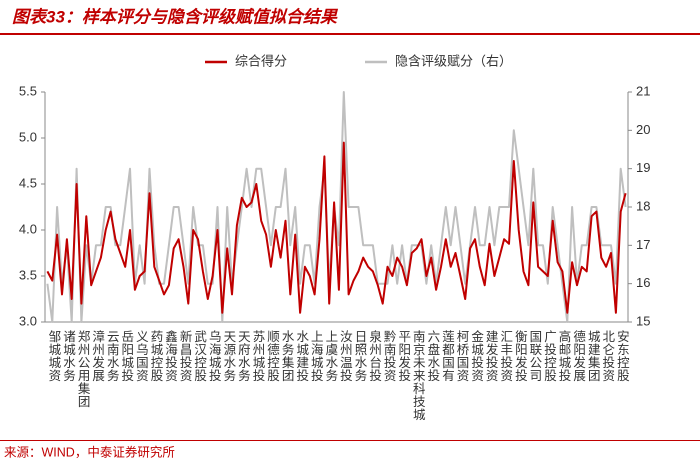 This screenshot has width=700, height=465. What do you see at coordinates (141, 356) in the screenshot?
I see `x-tick-label: 义乌国资` at bounding box center [141, 356].